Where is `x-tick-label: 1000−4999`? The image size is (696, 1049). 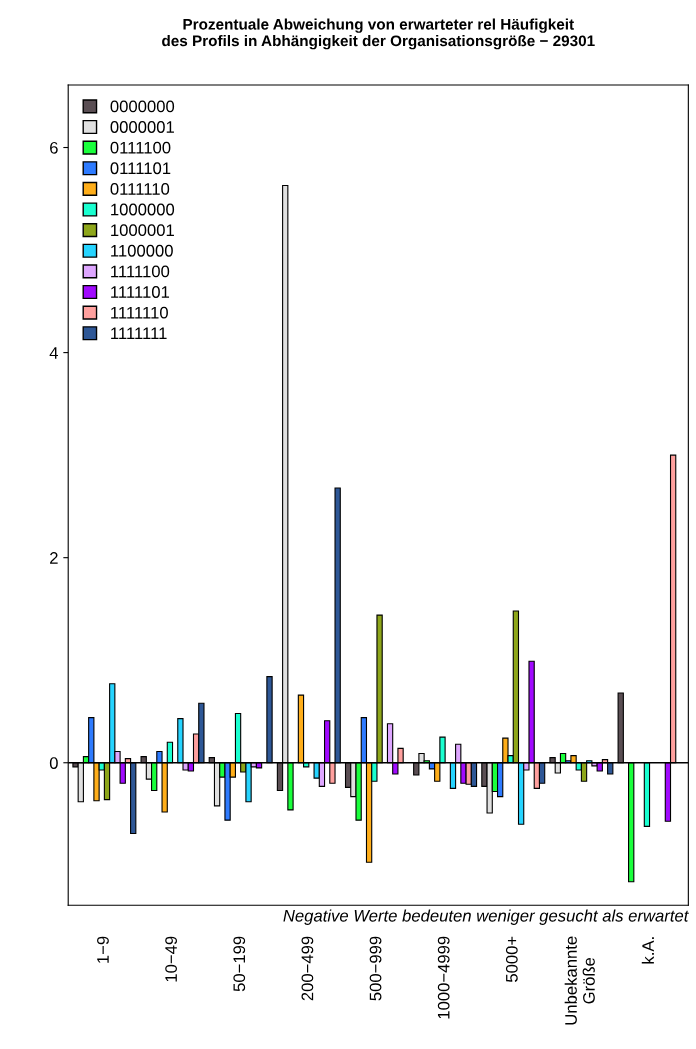 x-tick-label: 1000−4999 is located at coordinates (443, 977).